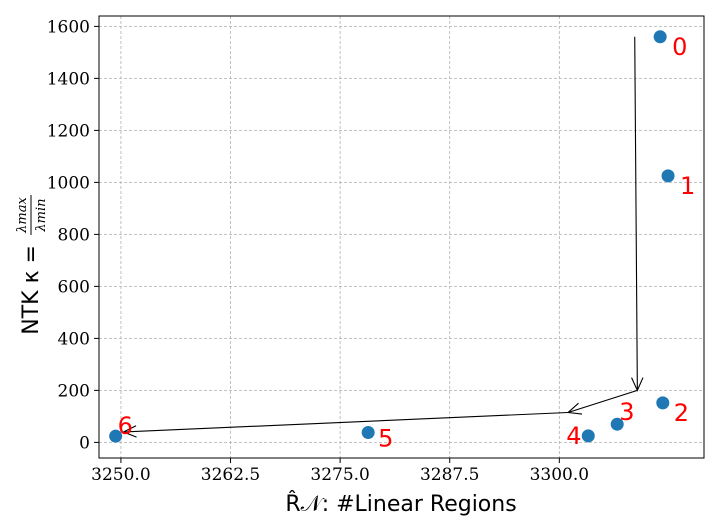 The width and height of the screenshot is (722, 531). I want to click on point-label: 6, so click(125, 426).